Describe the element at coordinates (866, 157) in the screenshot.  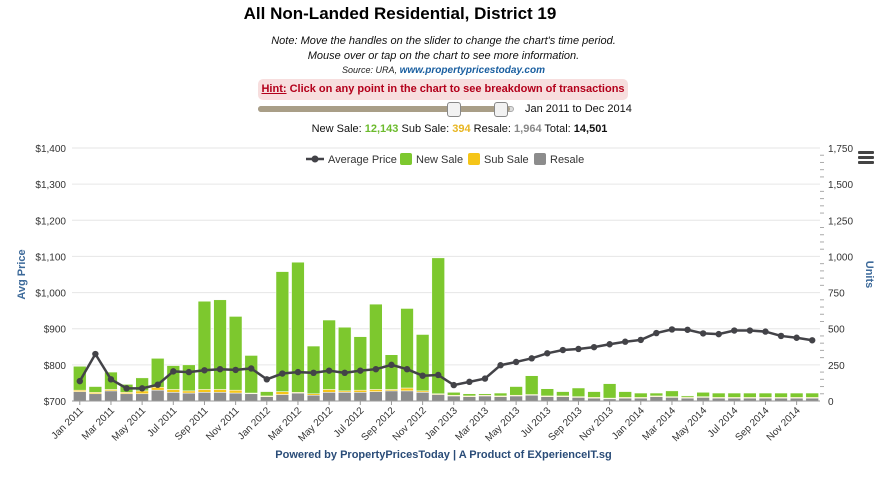
I see `hamburger-menu-icon` at that location.